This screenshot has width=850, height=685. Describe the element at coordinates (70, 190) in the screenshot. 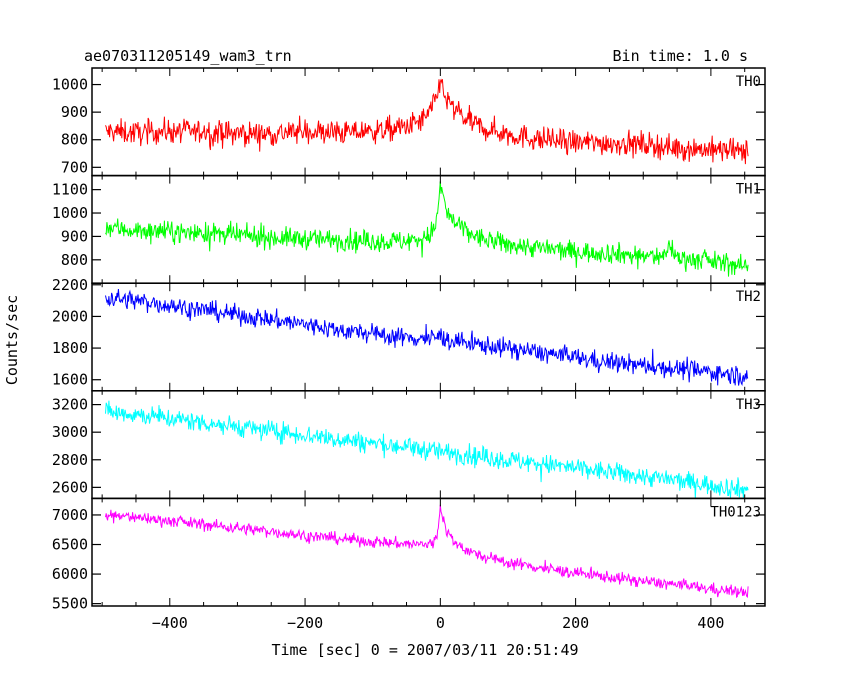

I see `y-tick-label: 1100` at that location.